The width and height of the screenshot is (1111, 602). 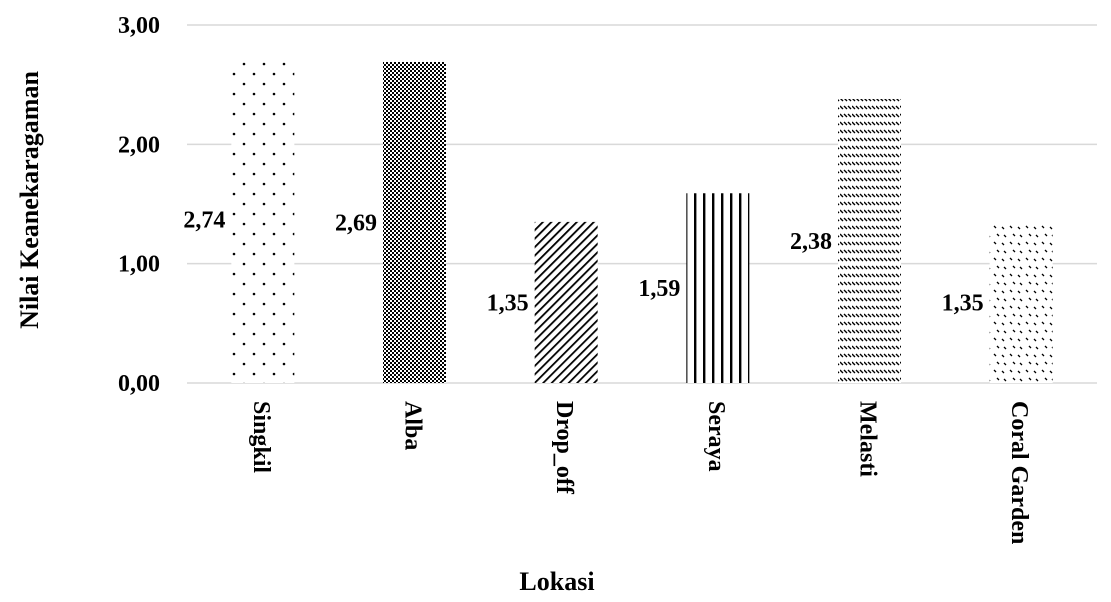 I want to click on category-label: Singkil, so click(x=261, y=437).